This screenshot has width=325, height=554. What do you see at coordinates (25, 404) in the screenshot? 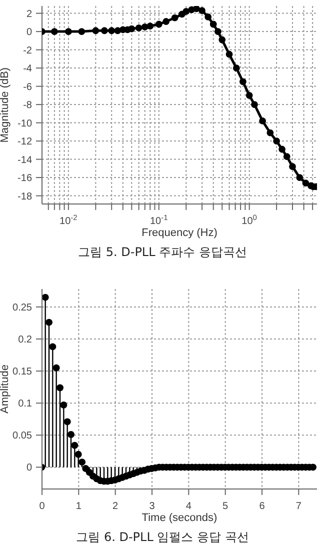
I see `y-tick-label: 0.1` at bounding box center [25, 404].